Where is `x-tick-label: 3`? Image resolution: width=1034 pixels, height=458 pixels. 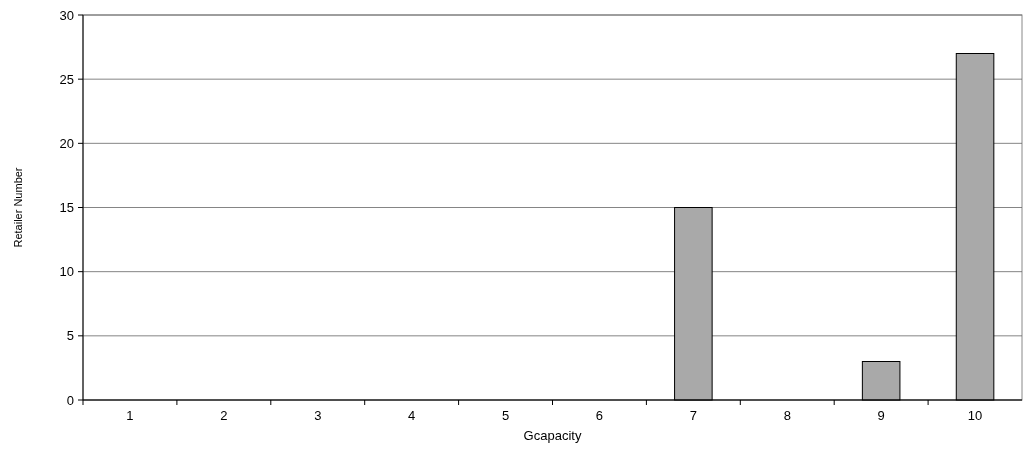
x-tick-label: 3 is located at coordinates (318, 415).